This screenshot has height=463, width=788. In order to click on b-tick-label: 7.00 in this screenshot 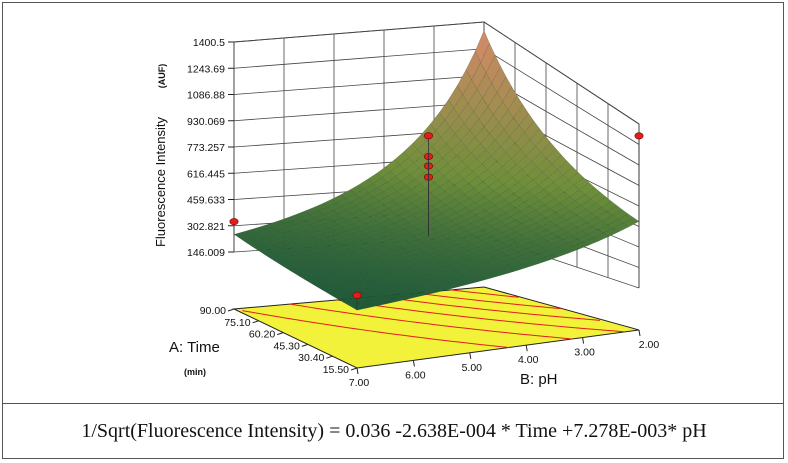, I will do `click(359, 383)`.